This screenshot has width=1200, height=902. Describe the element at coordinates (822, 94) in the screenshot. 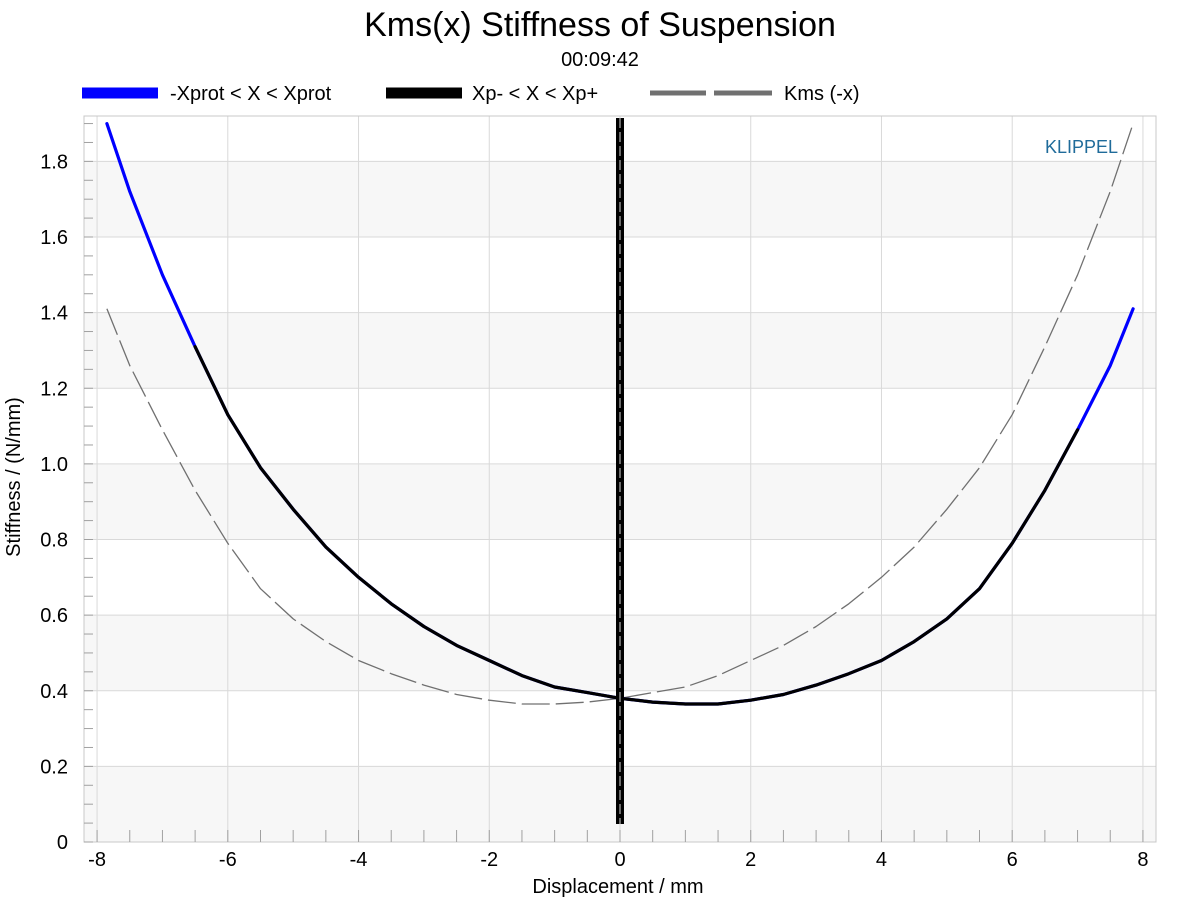

I see `legend-label: Kms (-x)` at that location.